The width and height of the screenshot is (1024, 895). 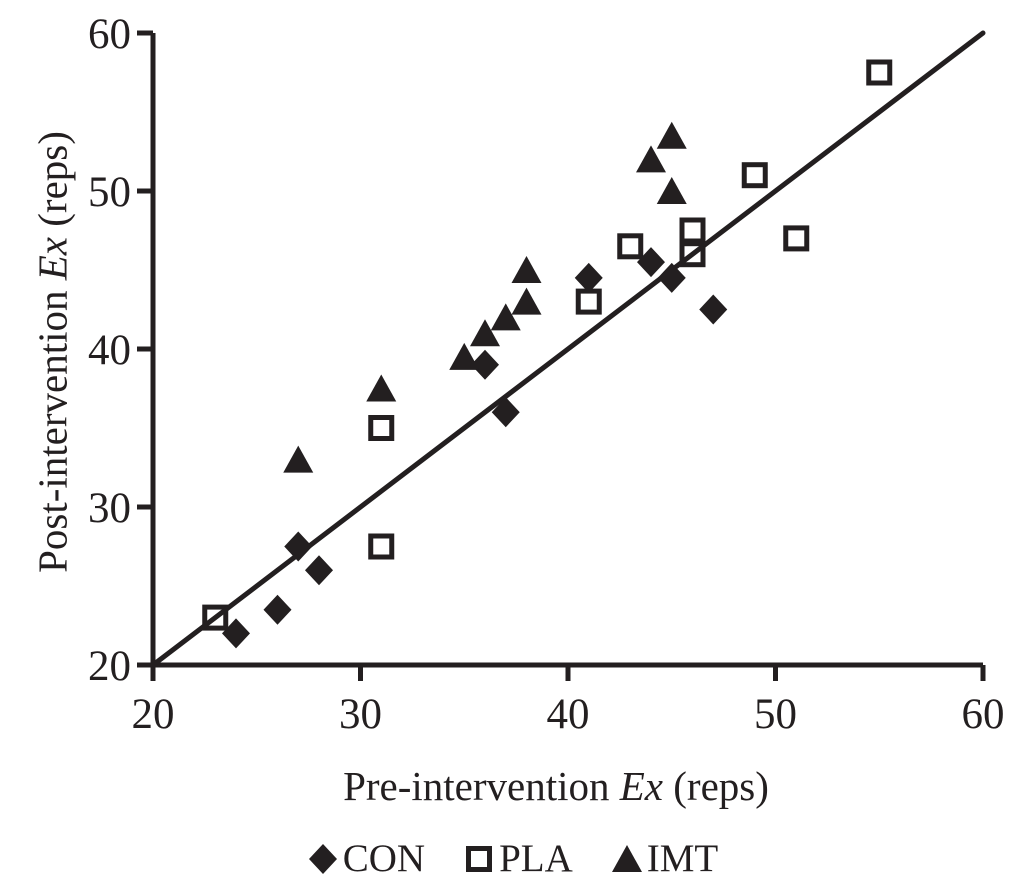 What do you see at coordinates (682, 858) in the screenshot?
I see `legend-label-imt: IMT` at bounding box center [682, 858].